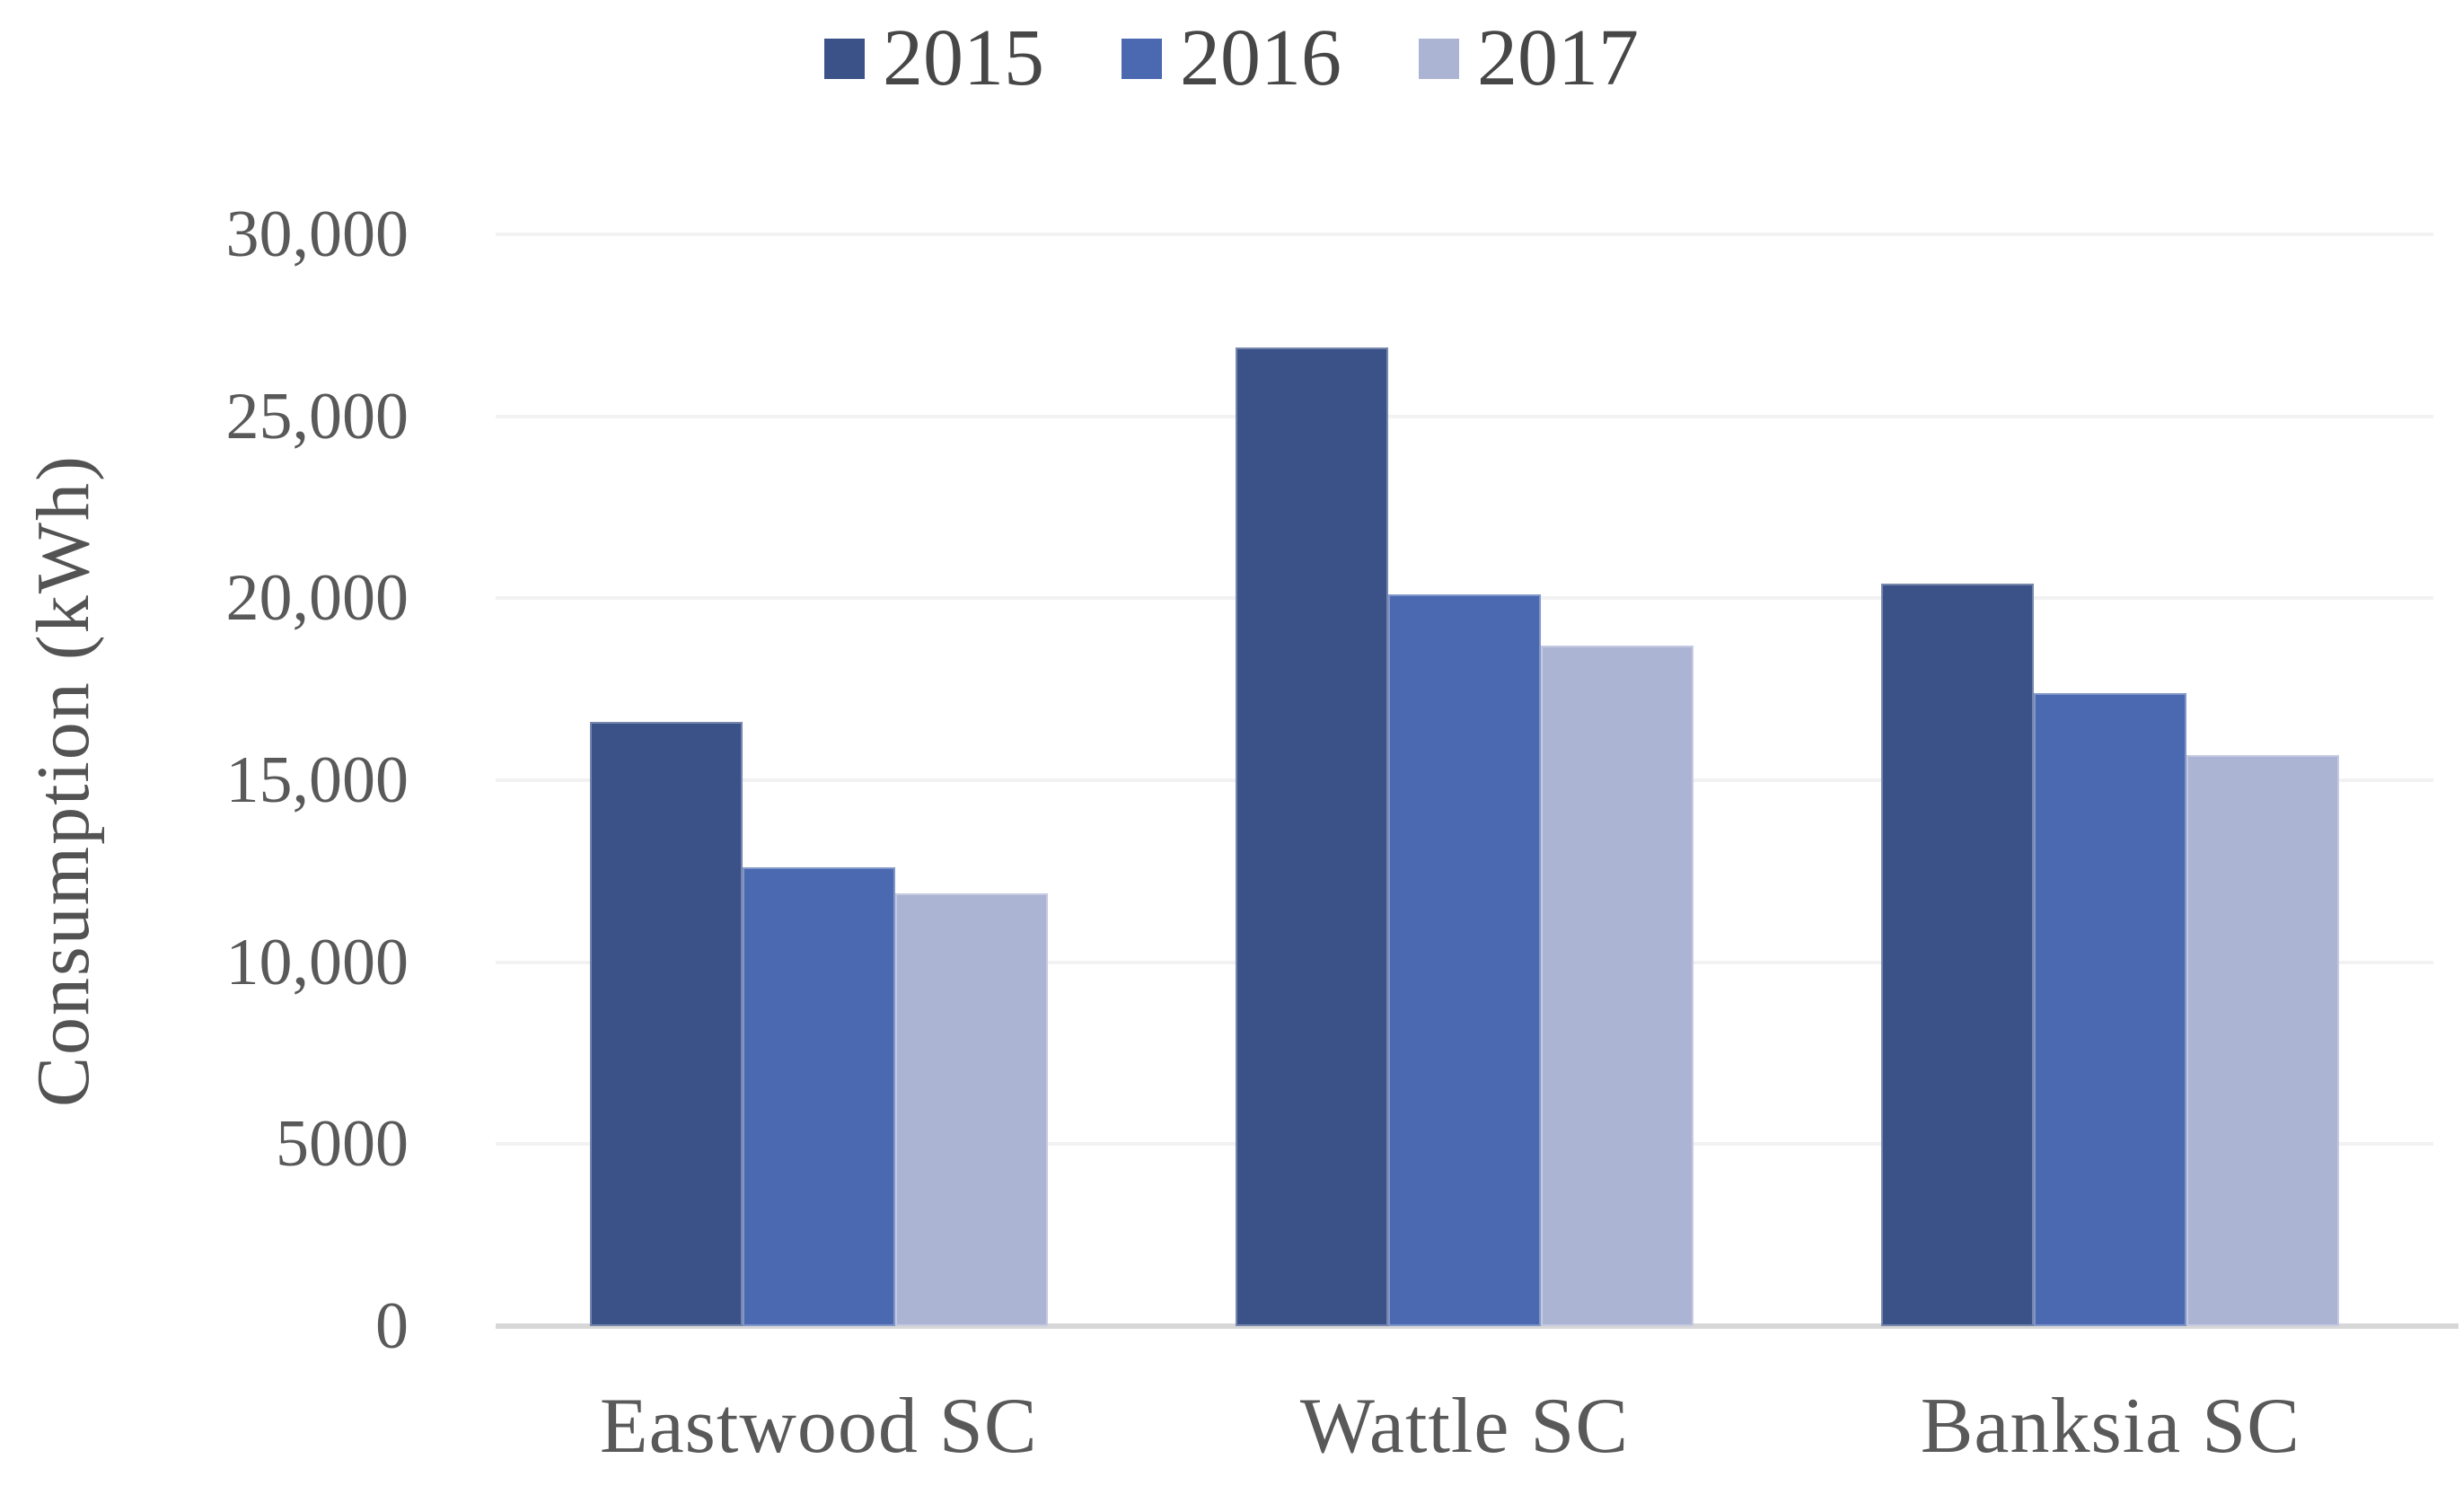 This screenshot has width=2463, height=1512. Describe the element at coordinates (1478, 1326) in the screenshot. I see `x-axis-line` at that location.